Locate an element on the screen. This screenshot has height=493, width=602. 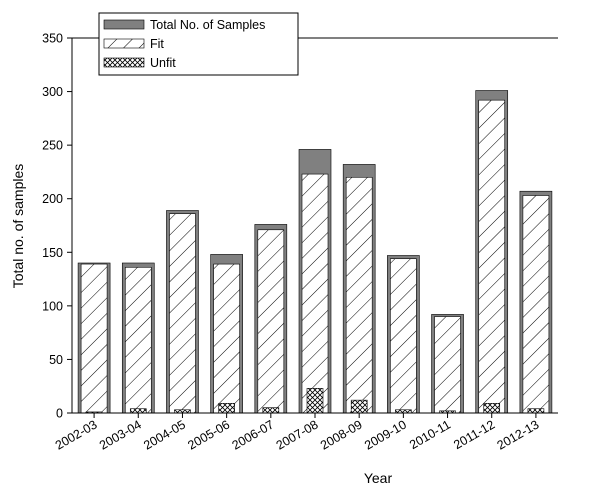
x-tick-label: 2007-08 is located at coordinates (297, 434).